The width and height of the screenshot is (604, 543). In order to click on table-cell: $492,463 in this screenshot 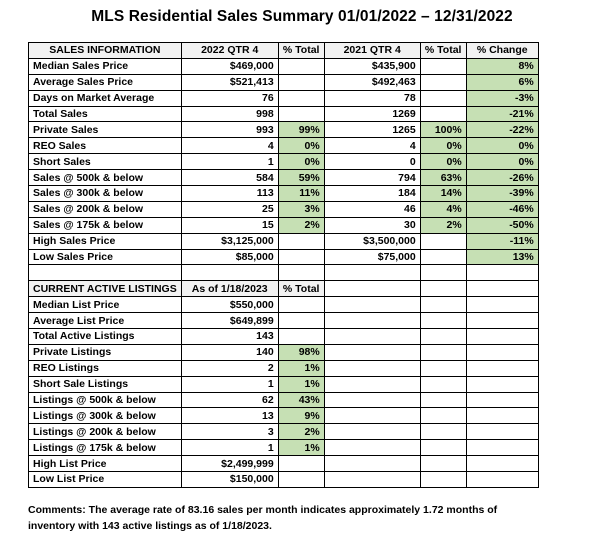, I will do `click(372, 82)`.